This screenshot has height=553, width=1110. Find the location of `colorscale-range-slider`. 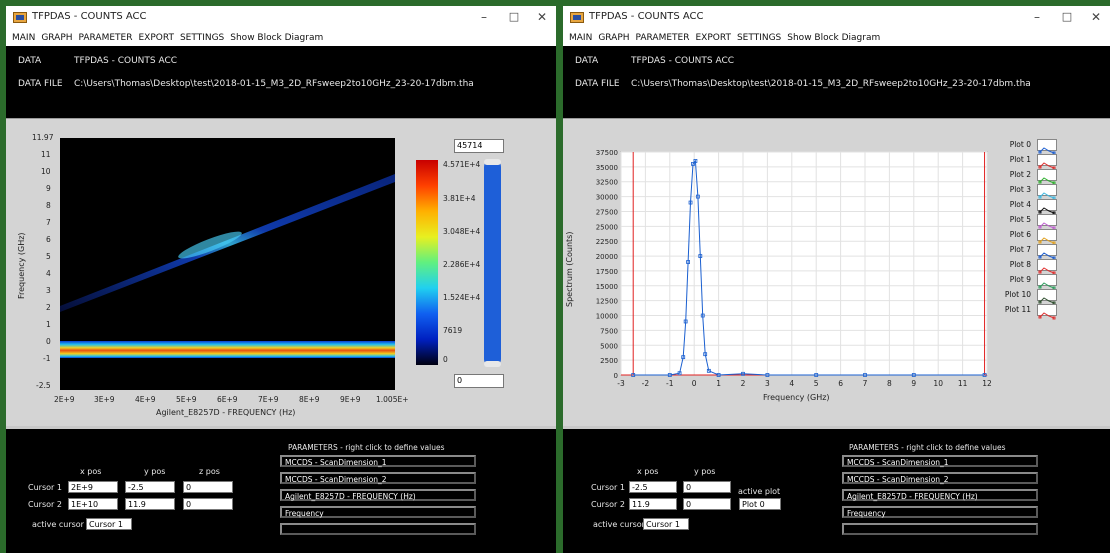

colorscale-range-slider is located at coordinates (492, 263).